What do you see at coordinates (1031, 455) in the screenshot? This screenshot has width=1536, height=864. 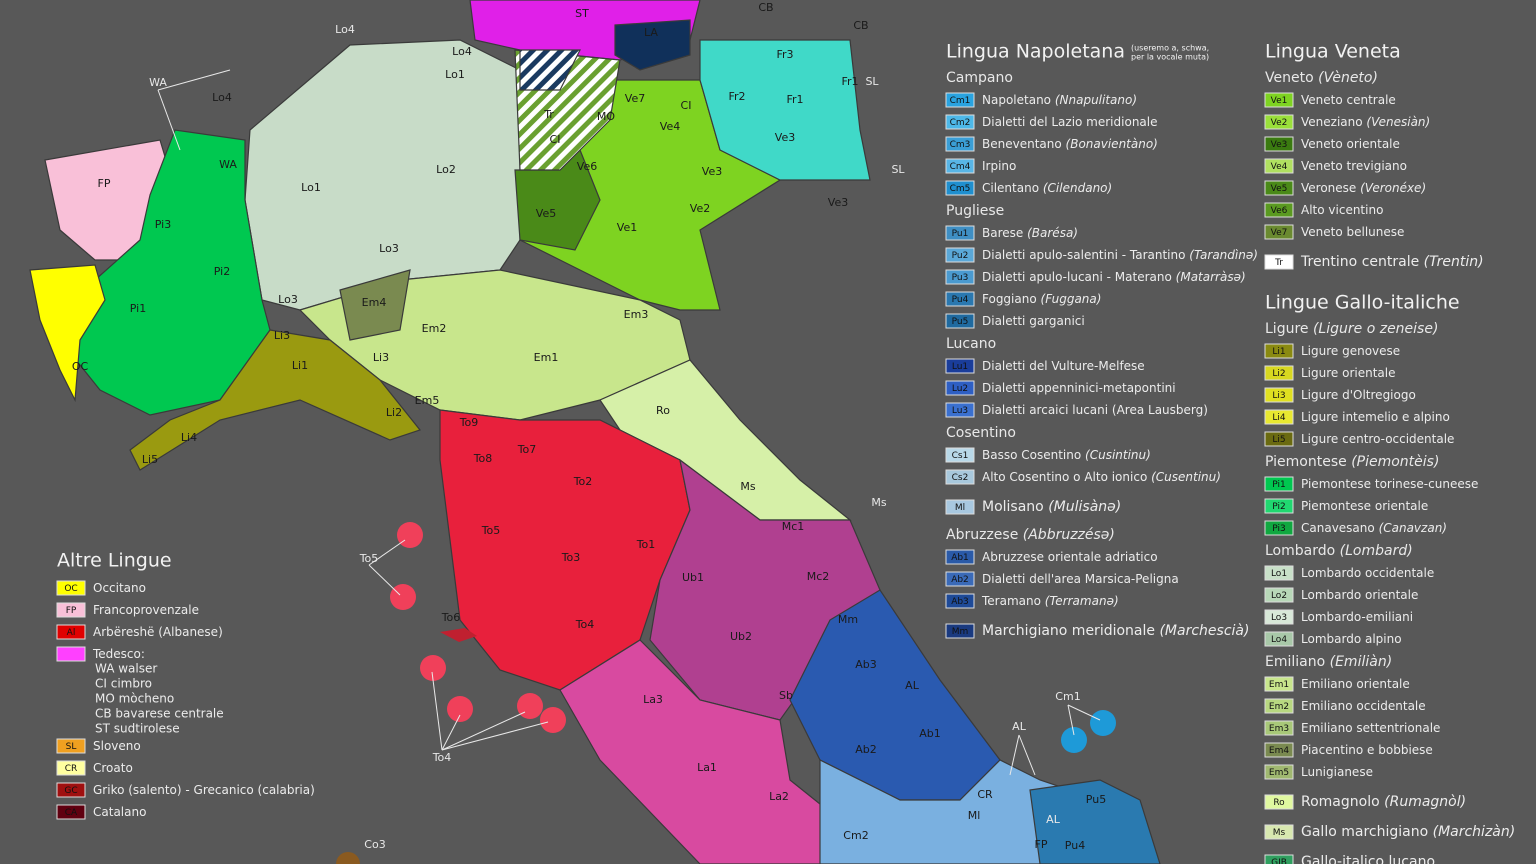 I see `label-name: Basso Cosentino` at bounding box center [1031, 455].